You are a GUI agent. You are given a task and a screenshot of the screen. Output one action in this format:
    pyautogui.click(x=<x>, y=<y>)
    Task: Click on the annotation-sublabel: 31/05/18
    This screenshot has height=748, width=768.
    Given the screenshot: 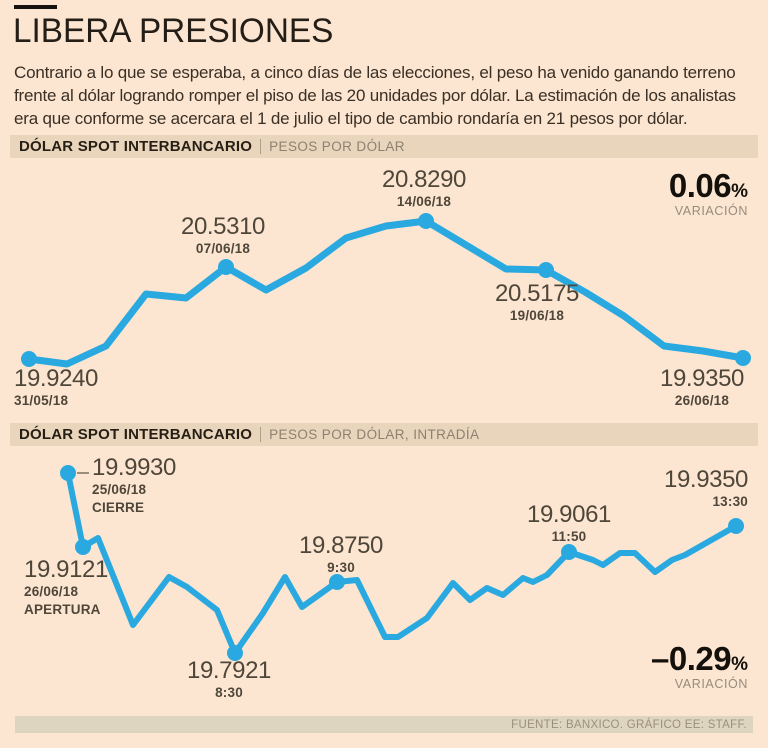 What is the action you would take?
    pyautogui.click(x=41, y=400)
    